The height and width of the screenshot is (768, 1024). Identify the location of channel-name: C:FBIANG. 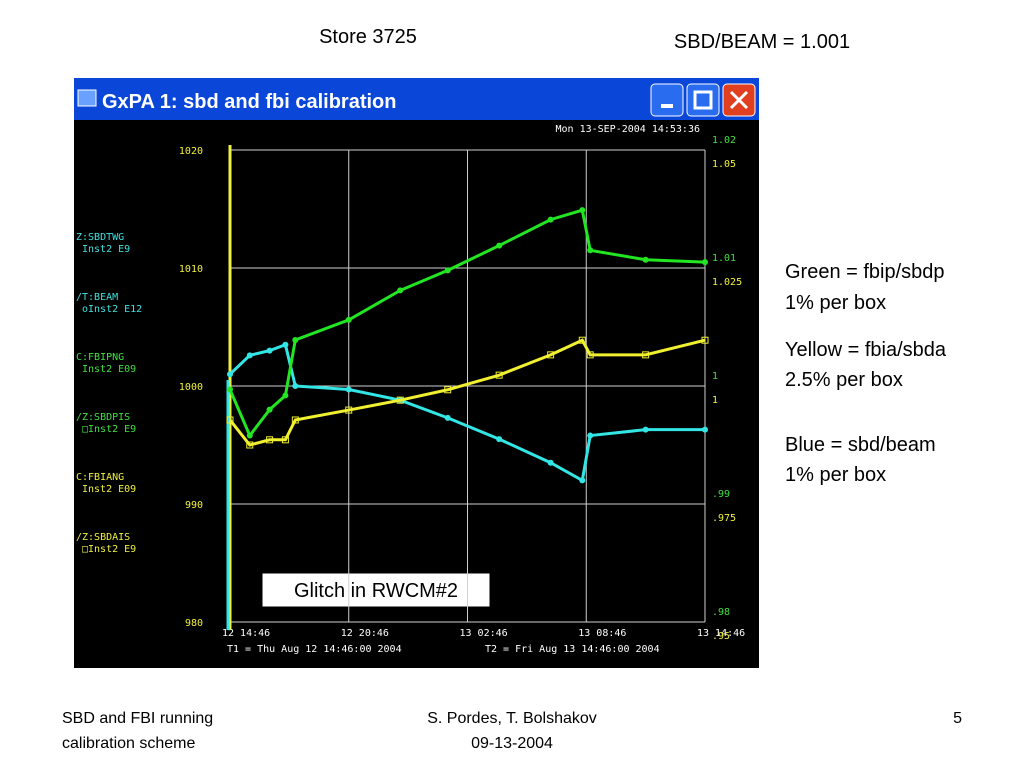
(100, 477).